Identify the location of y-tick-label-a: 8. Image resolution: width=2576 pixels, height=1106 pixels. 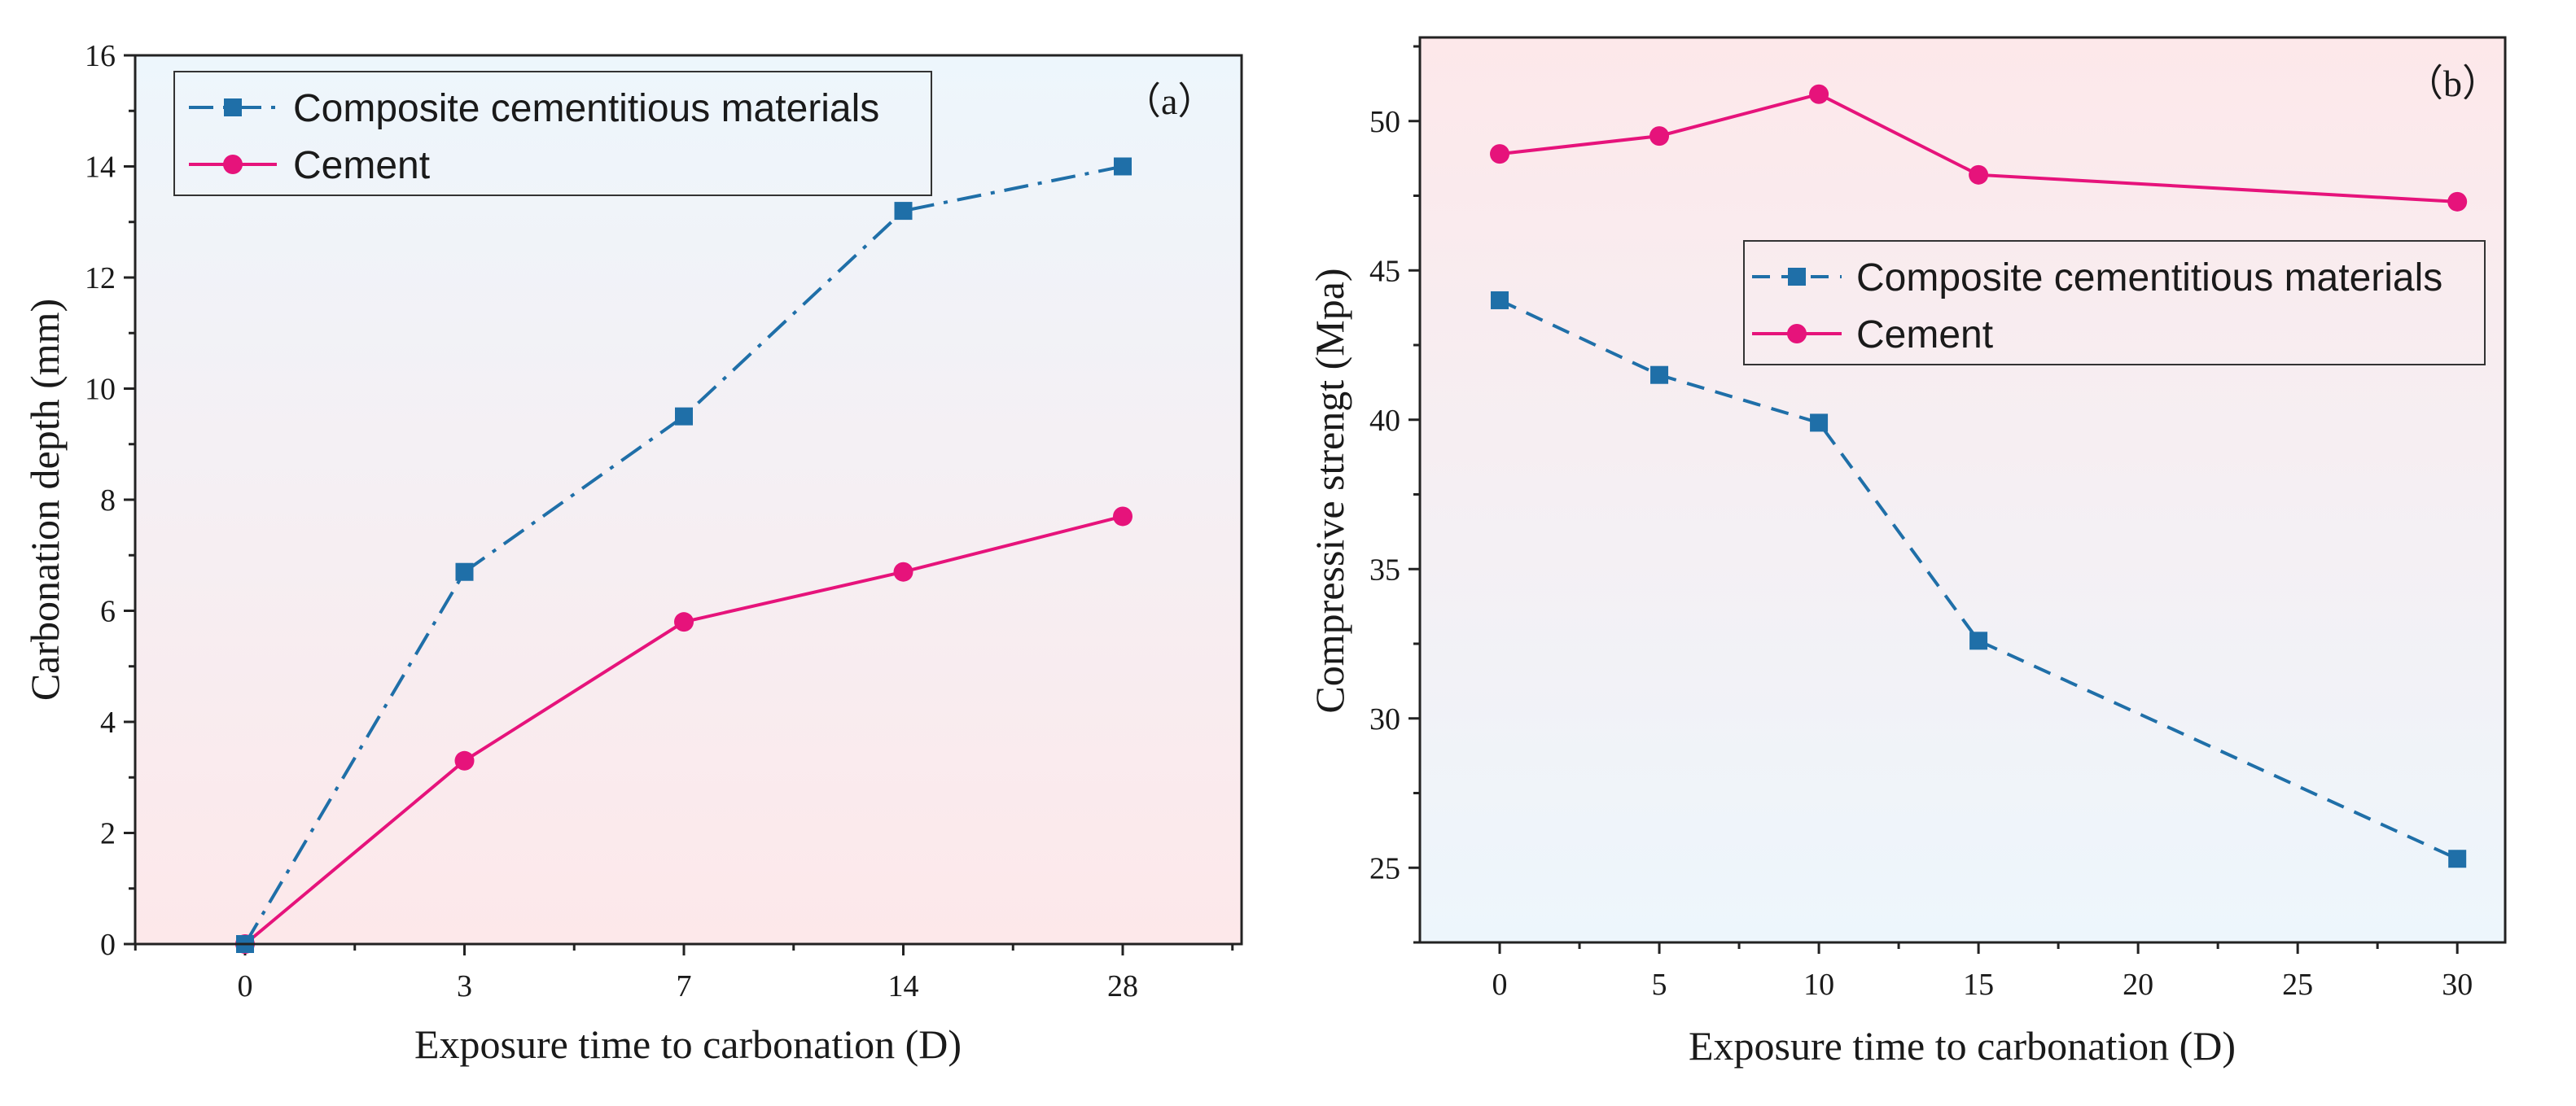
(108, 500).